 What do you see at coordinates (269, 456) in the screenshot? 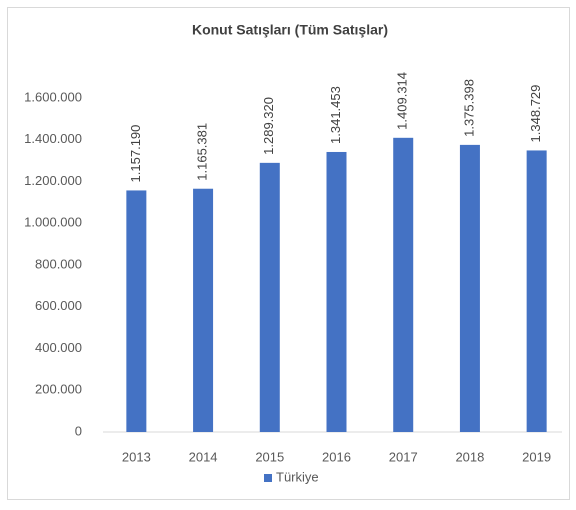
I see `x-tick-label: 2015` at bounding box center [269, 456].